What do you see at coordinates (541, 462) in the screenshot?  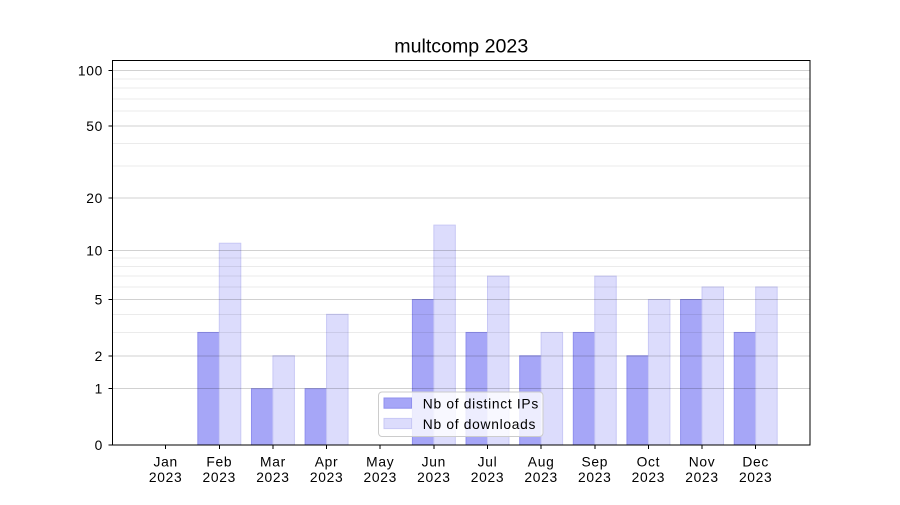 I see `svg-text: Aug` at bounding box center [541, 462].